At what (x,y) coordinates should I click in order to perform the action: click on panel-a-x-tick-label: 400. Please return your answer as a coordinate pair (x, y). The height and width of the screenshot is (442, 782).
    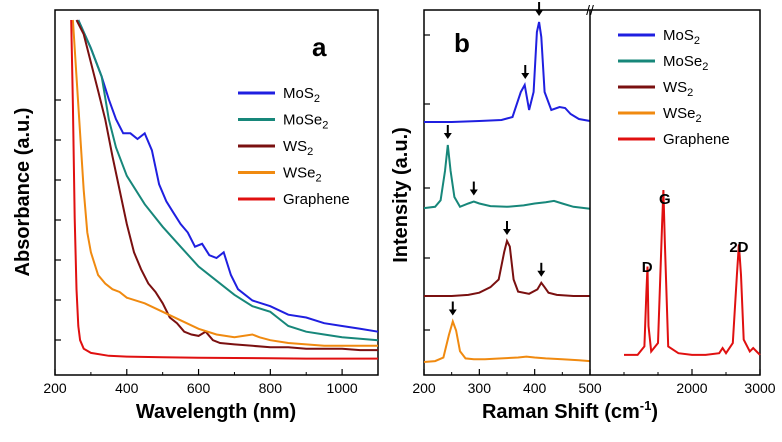
    Looking at the image, I should click on (127, 388).